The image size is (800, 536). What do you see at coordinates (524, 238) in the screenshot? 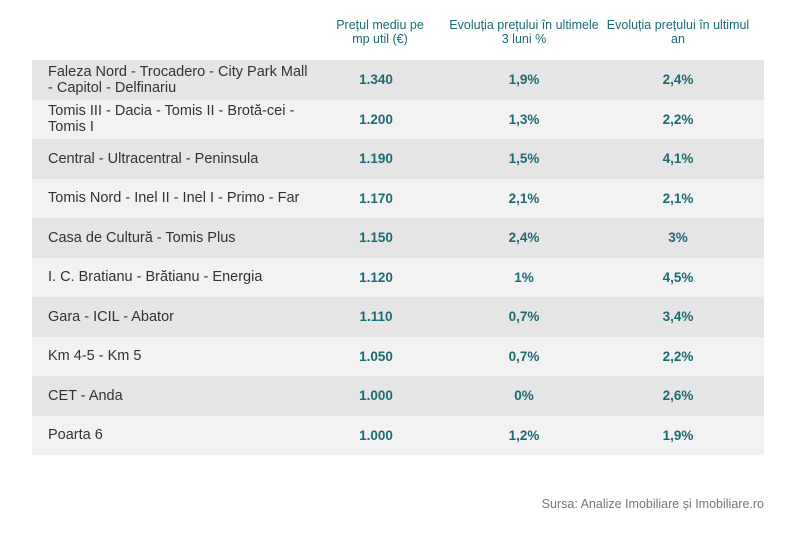
I see `evol3-value: 2,4%` at bounding box center [524, 238].